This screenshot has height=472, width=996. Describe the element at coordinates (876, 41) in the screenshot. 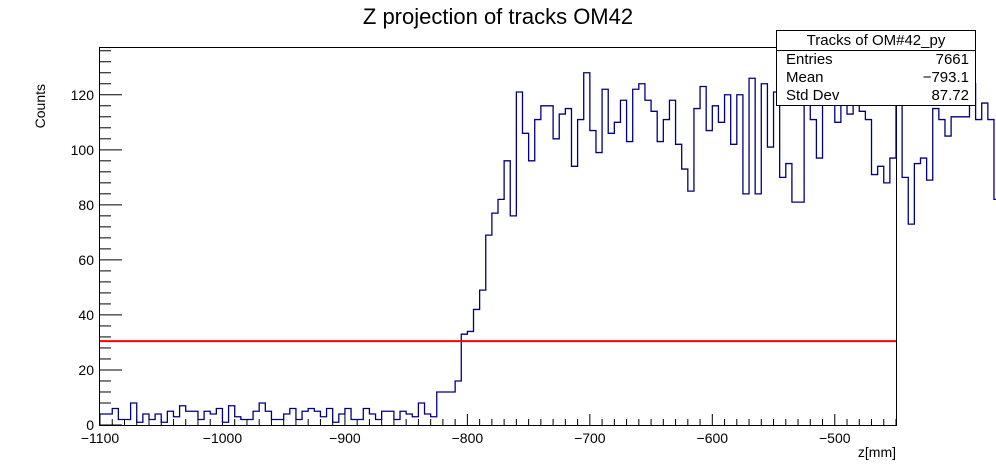

I see `stats-title: Tracks of OM#42_py` at that location.